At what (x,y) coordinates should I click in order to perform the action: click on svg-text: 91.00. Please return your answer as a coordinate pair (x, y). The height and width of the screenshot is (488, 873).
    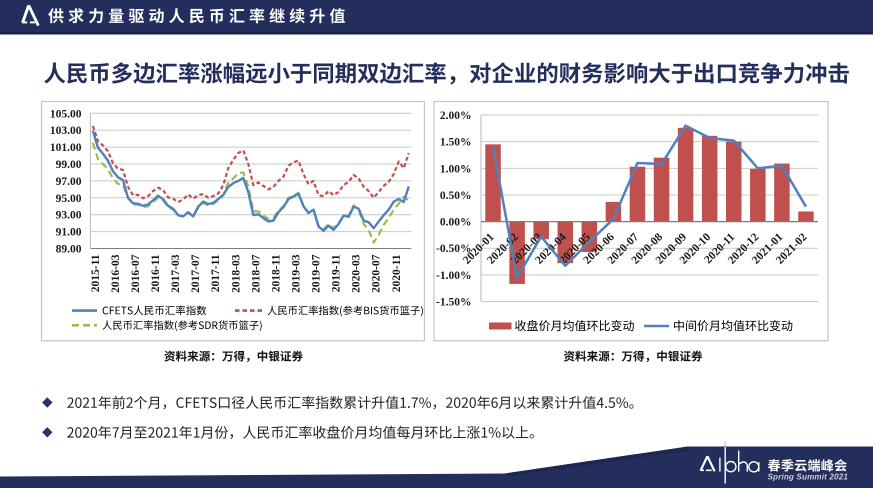
    Looking at the image, I should click on (69, 233).